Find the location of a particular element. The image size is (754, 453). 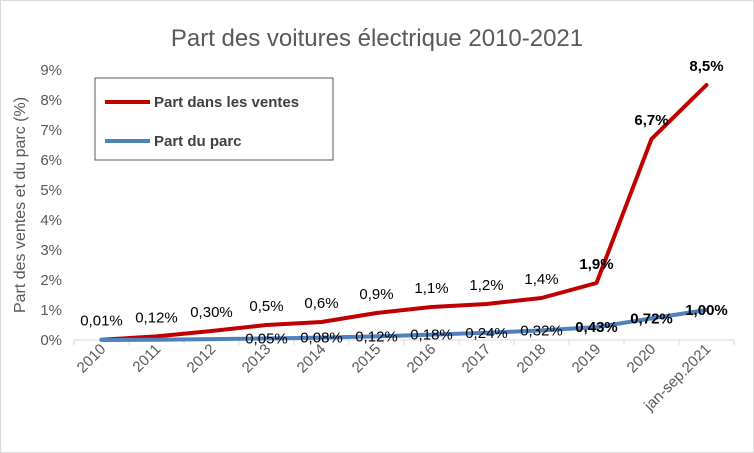

x-tick-label: 2018 is located at coordinates (532, 359).